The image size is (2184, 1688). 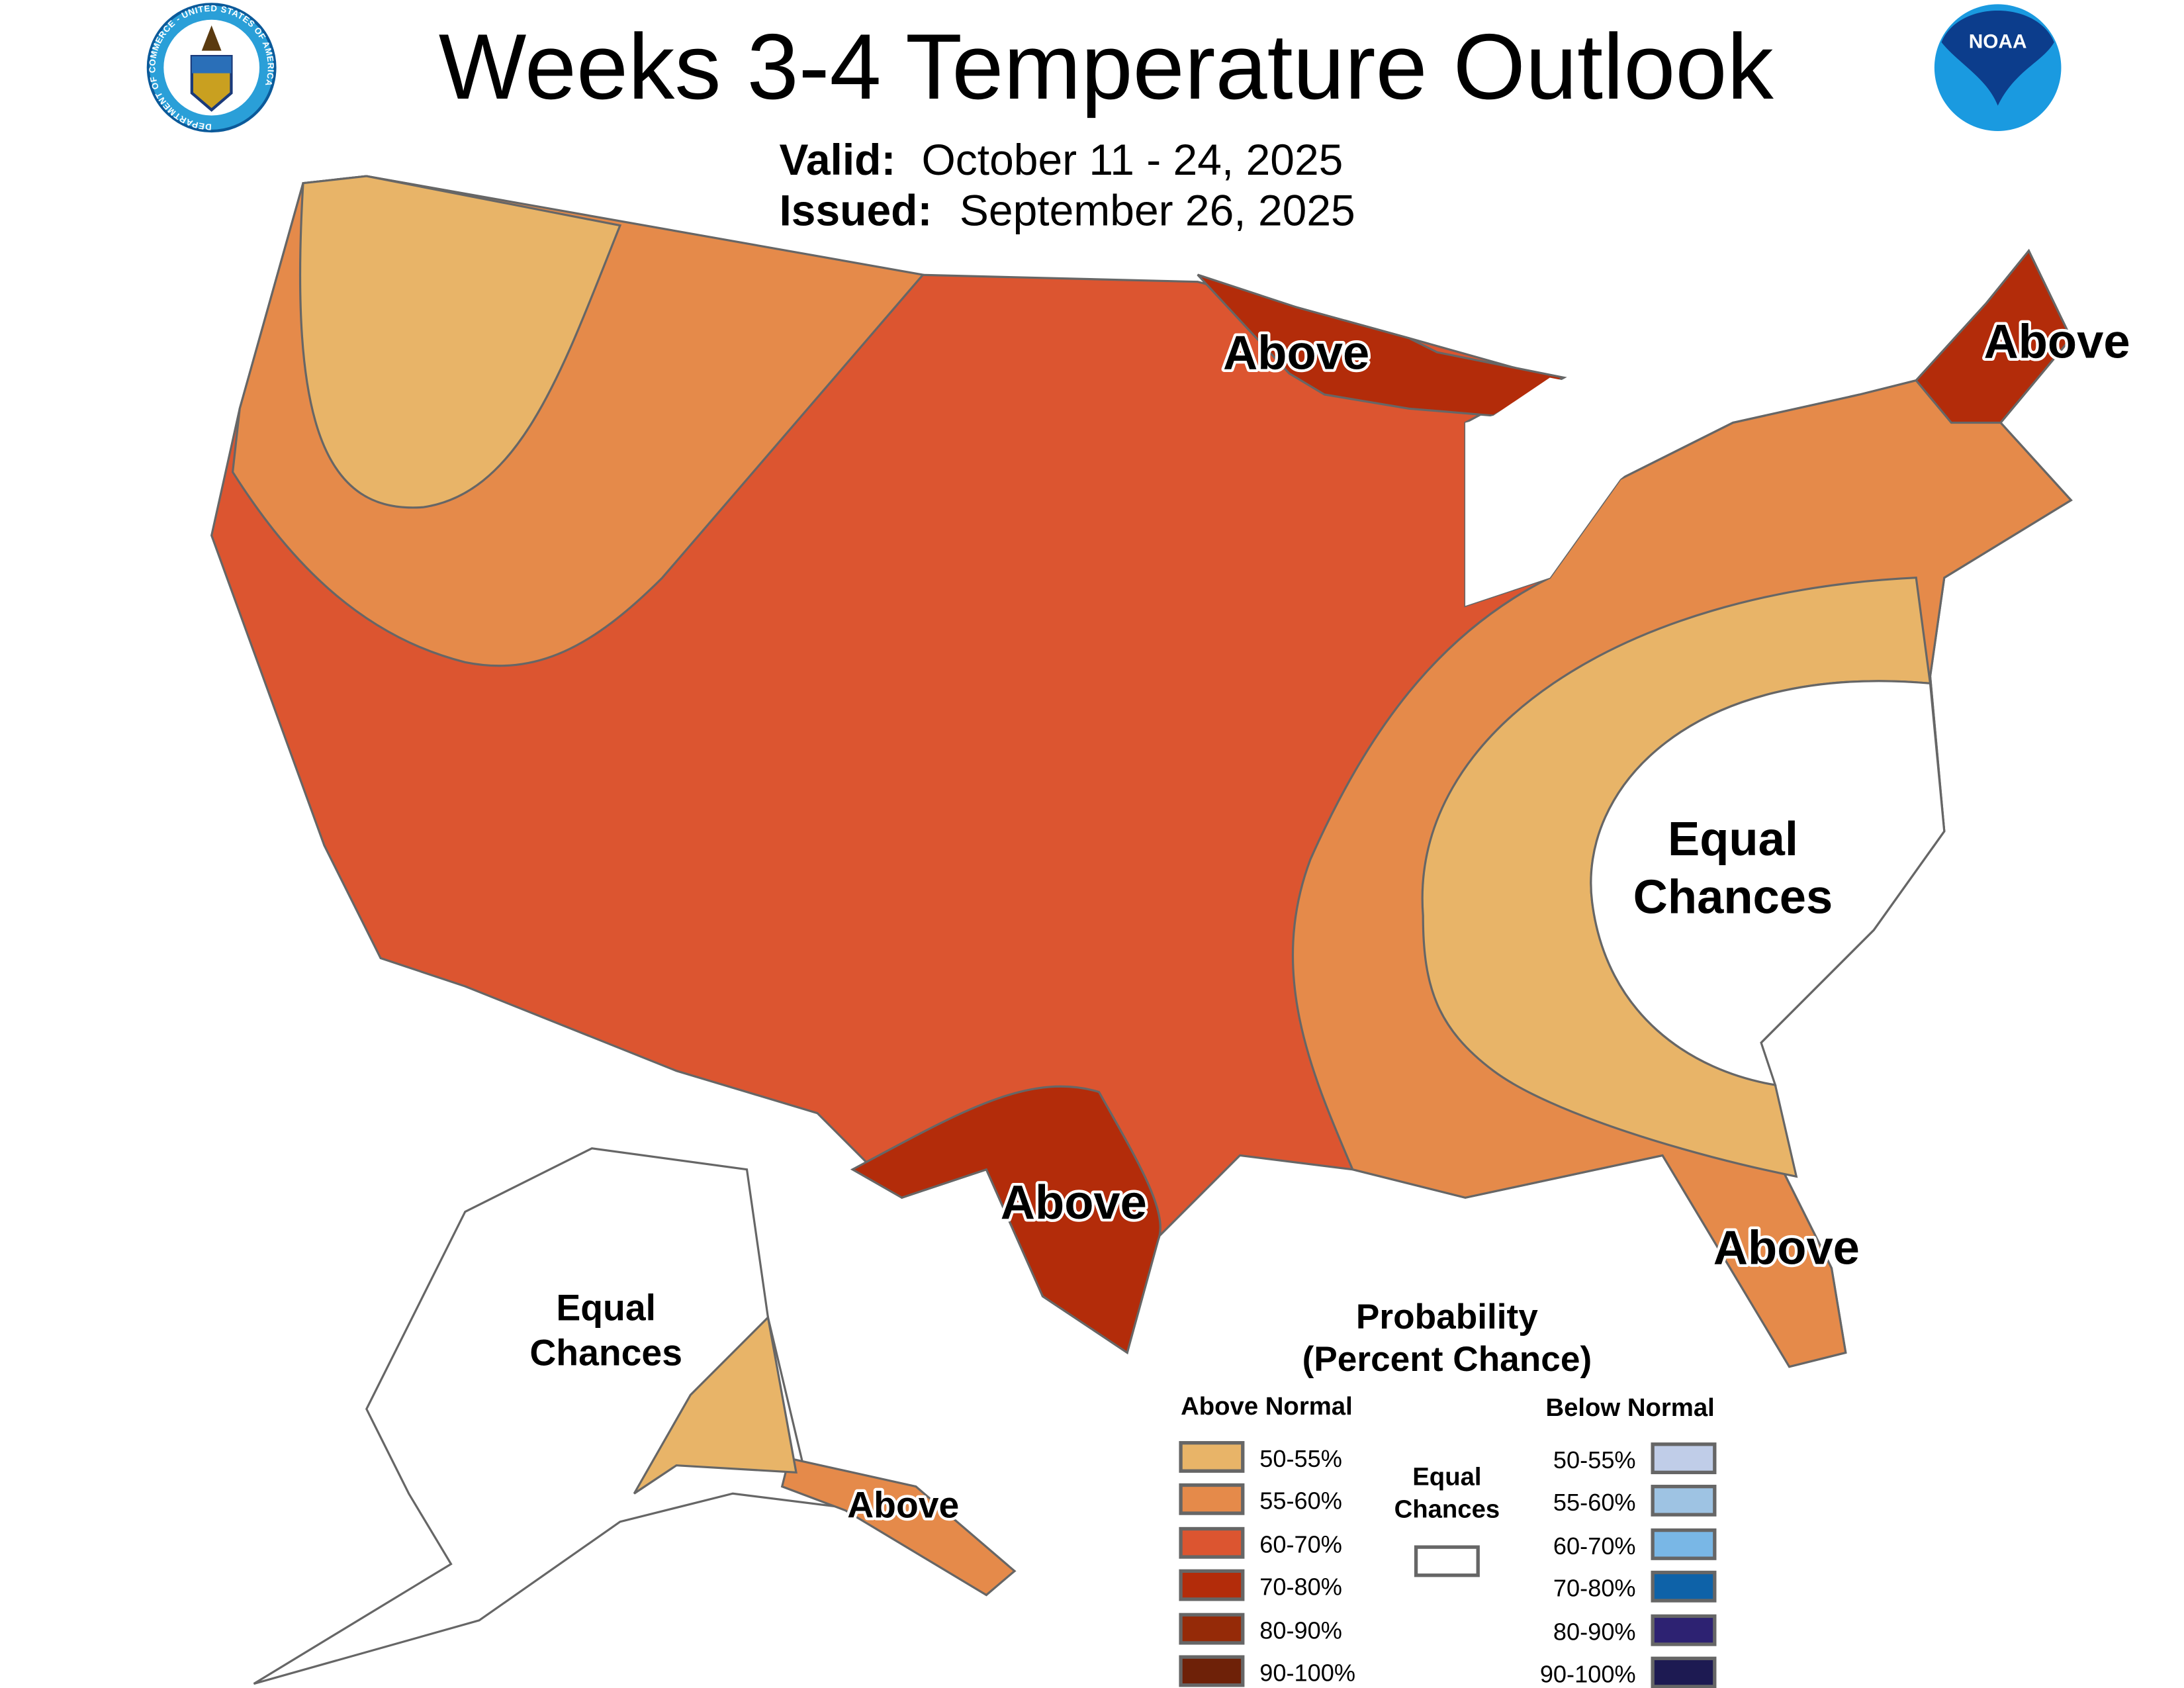 What do you see at coordinates (1300, 1630) in the screenshot?
I see `legend-label-above: 80-90%` at bounding box center [1300, 1630].